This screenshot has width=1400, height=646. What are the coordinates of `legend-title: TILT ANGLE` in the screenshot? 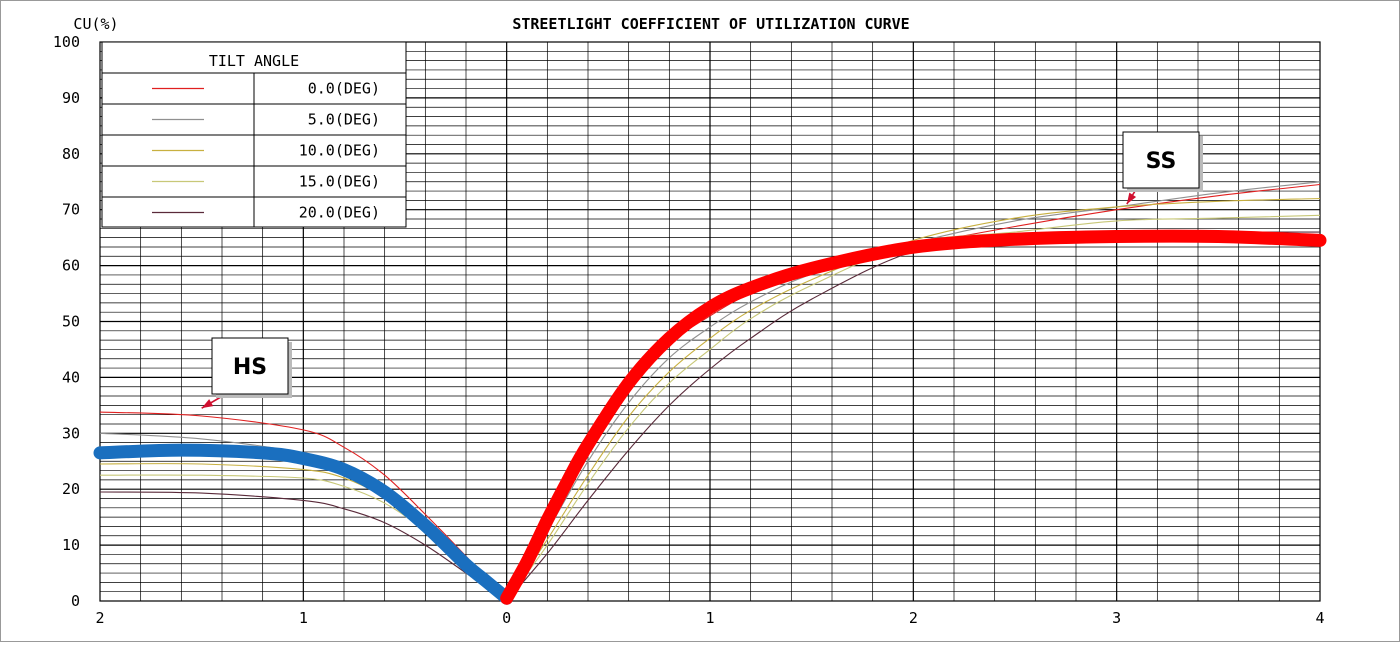 It's located at (254, 61).